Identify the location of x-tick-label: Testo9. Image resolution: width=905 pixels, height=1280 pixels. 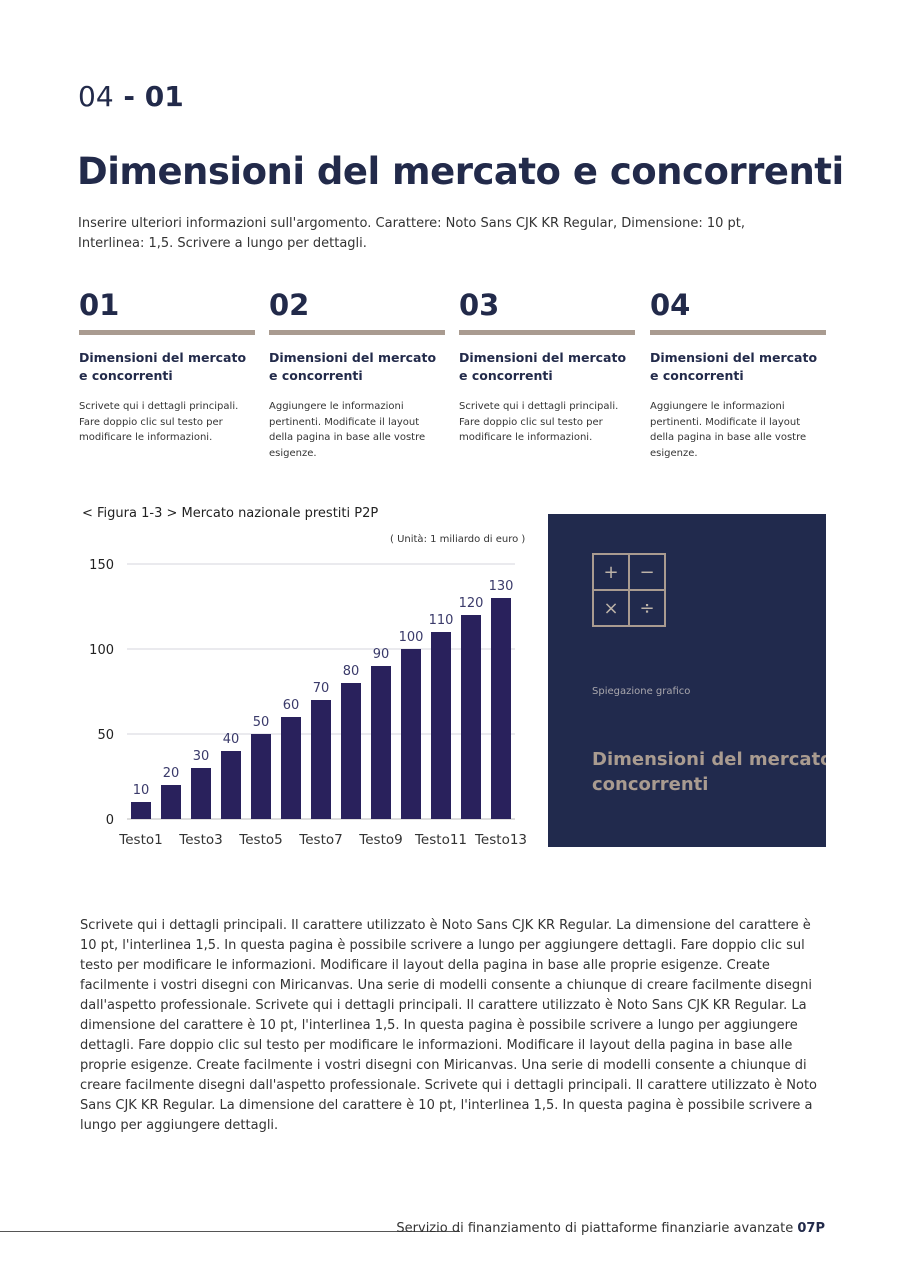
(380, 840).